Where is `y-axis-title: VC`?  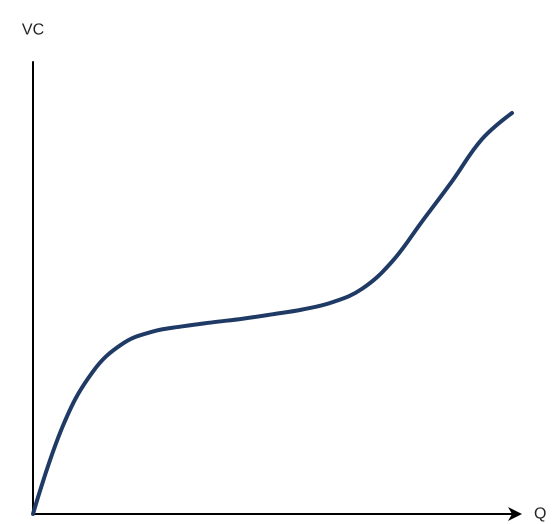
y-axis-title: VC is located at coordinates (33, 30).